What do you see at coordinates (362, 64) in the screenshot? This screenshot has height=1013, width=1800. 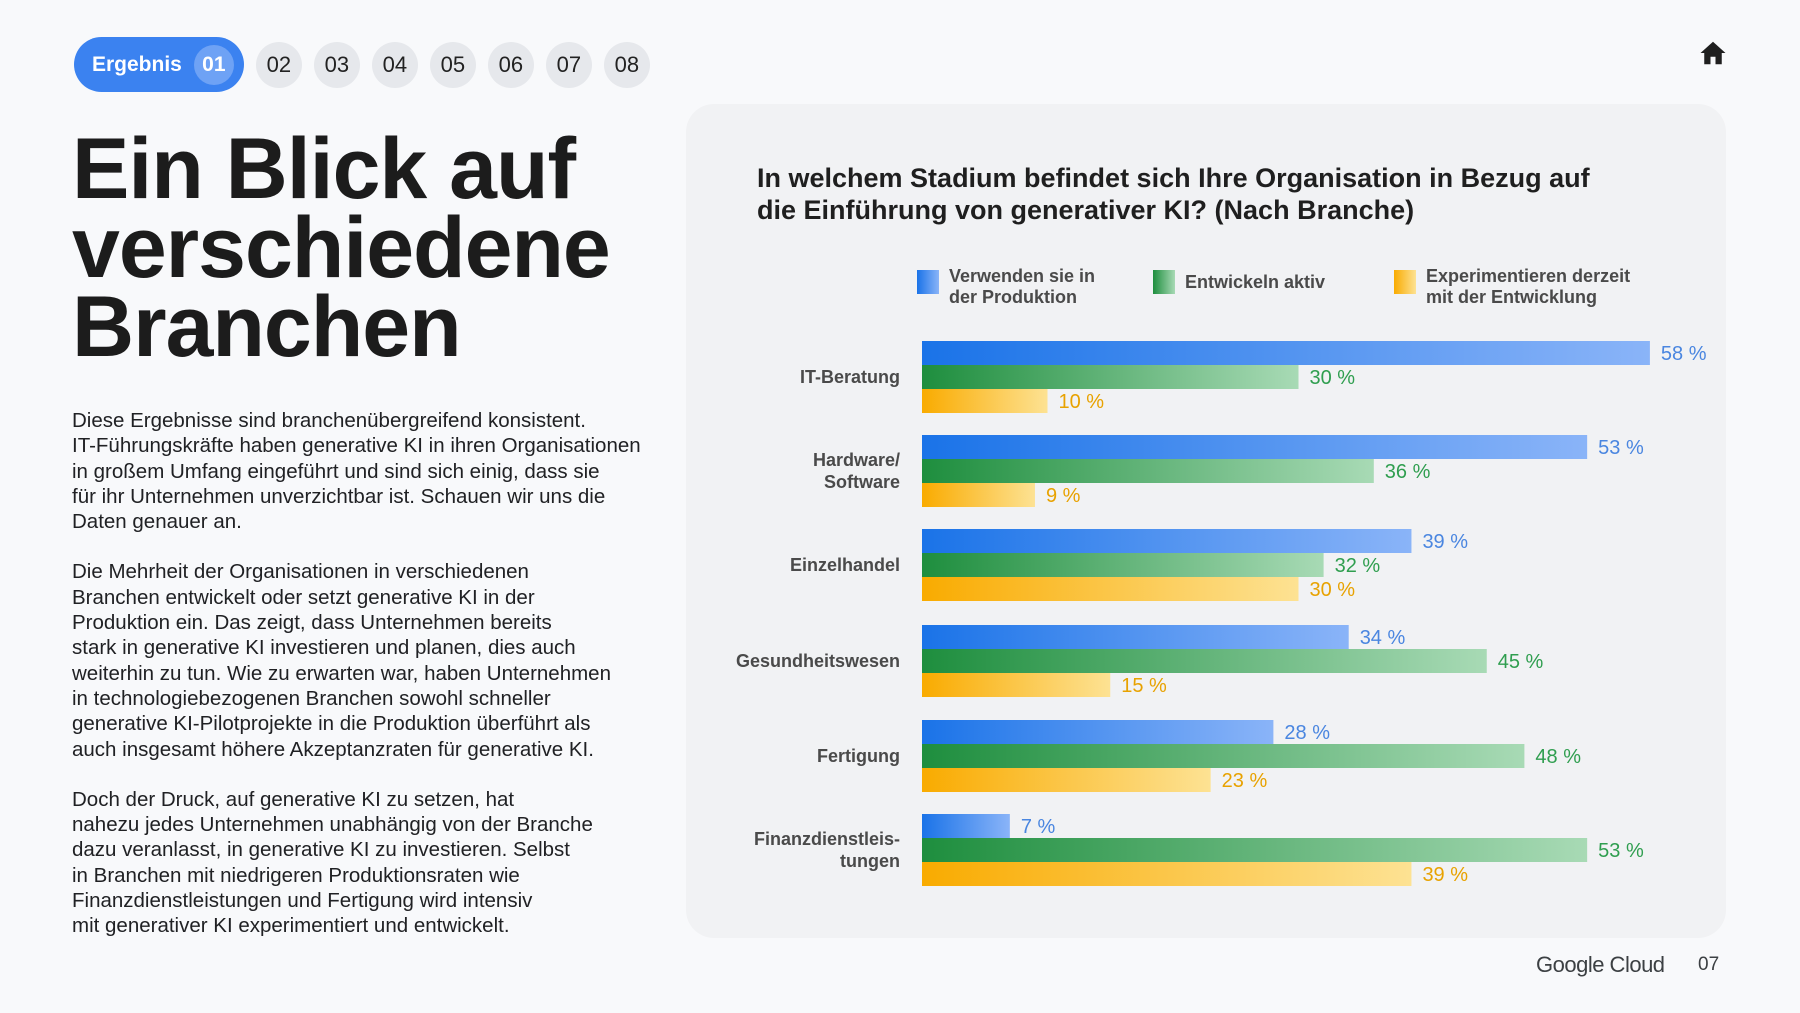 I see `result-navigation: Ergebnis 01 02 03 04 05 06 07 08` at bounding box center [362, 64].